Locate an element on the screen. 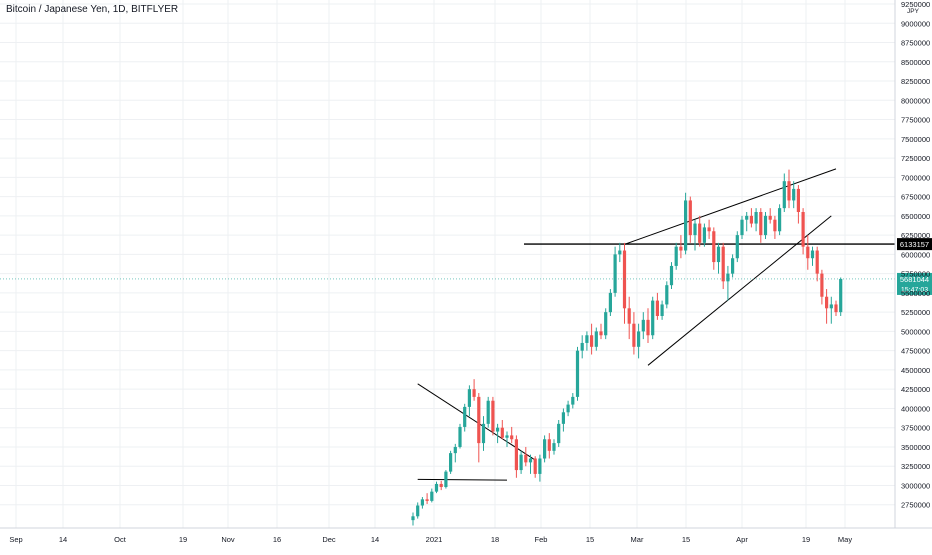  horizontal-level-tag is located at coordinates (914, 244).